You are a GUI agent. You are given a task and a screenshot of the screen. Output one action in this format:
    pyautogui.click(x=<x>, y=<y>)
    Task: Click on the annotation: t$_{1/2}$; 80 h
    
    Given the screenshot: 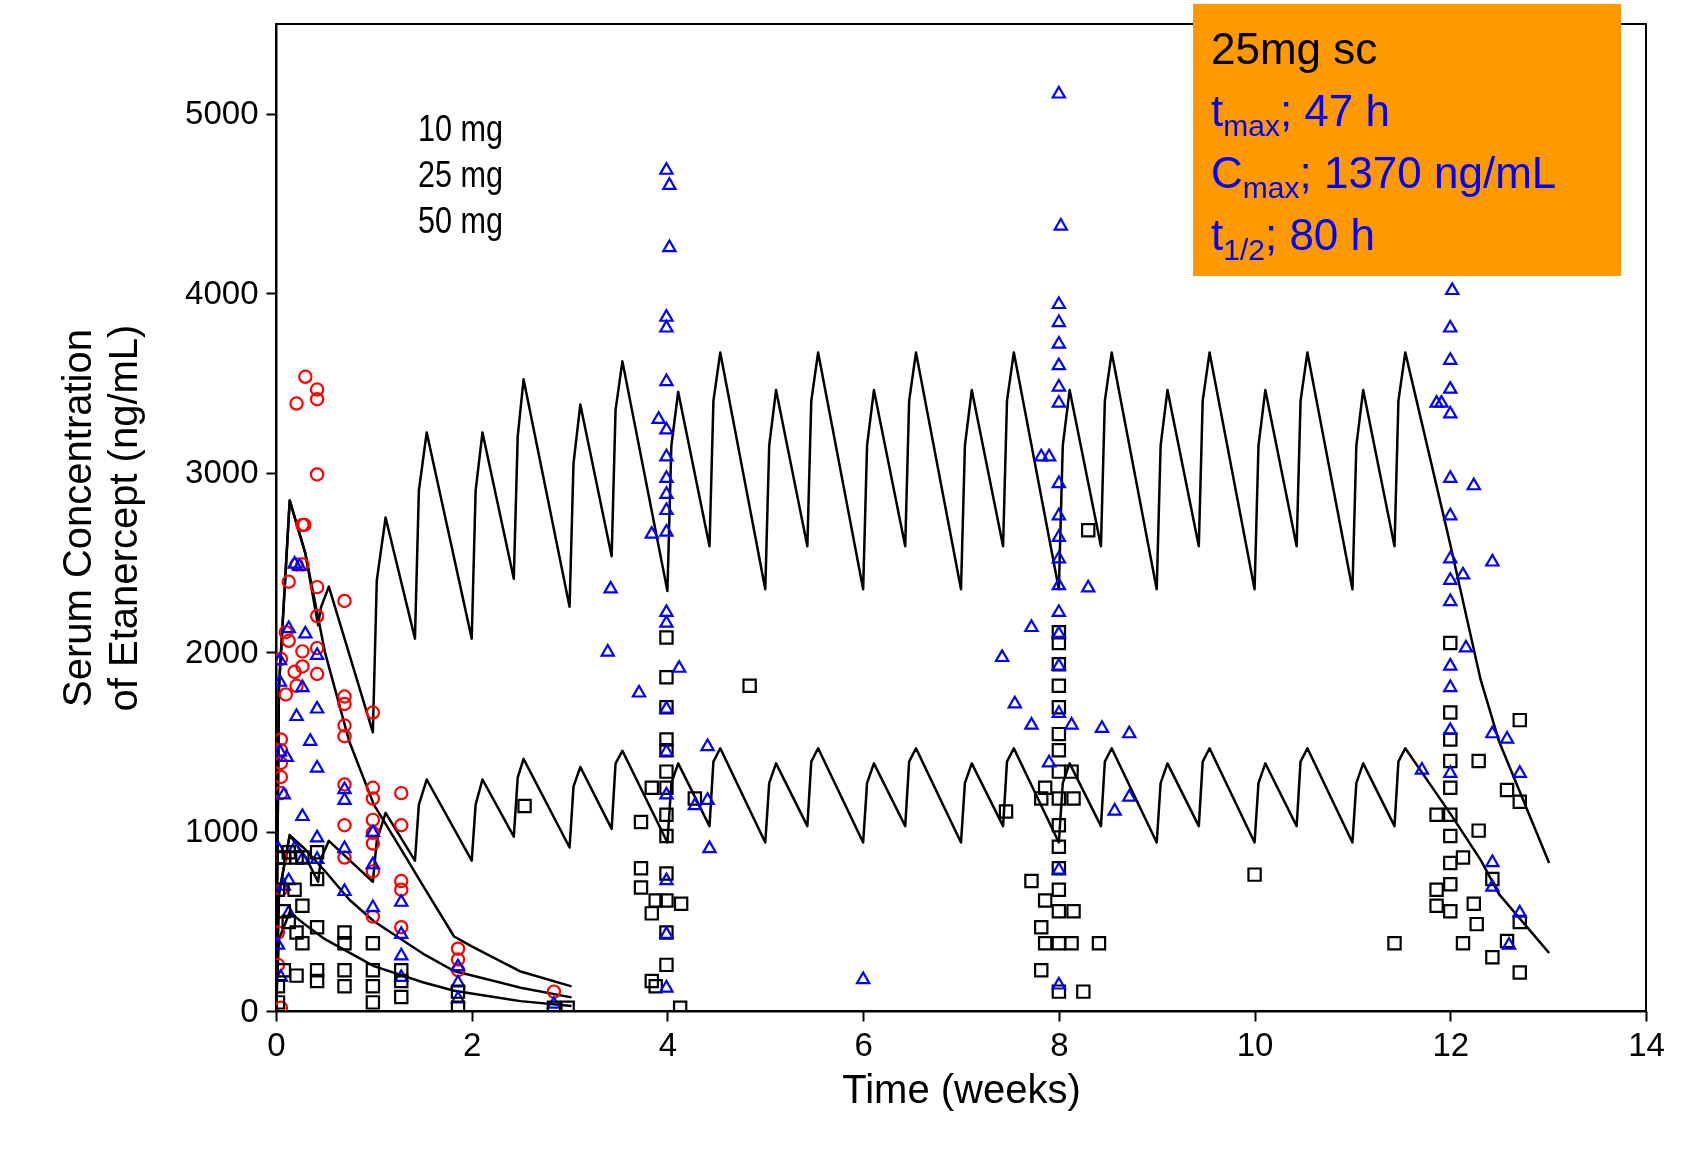 What is the action you would take?
    pyautogui.click(x=1294, y=237)
    